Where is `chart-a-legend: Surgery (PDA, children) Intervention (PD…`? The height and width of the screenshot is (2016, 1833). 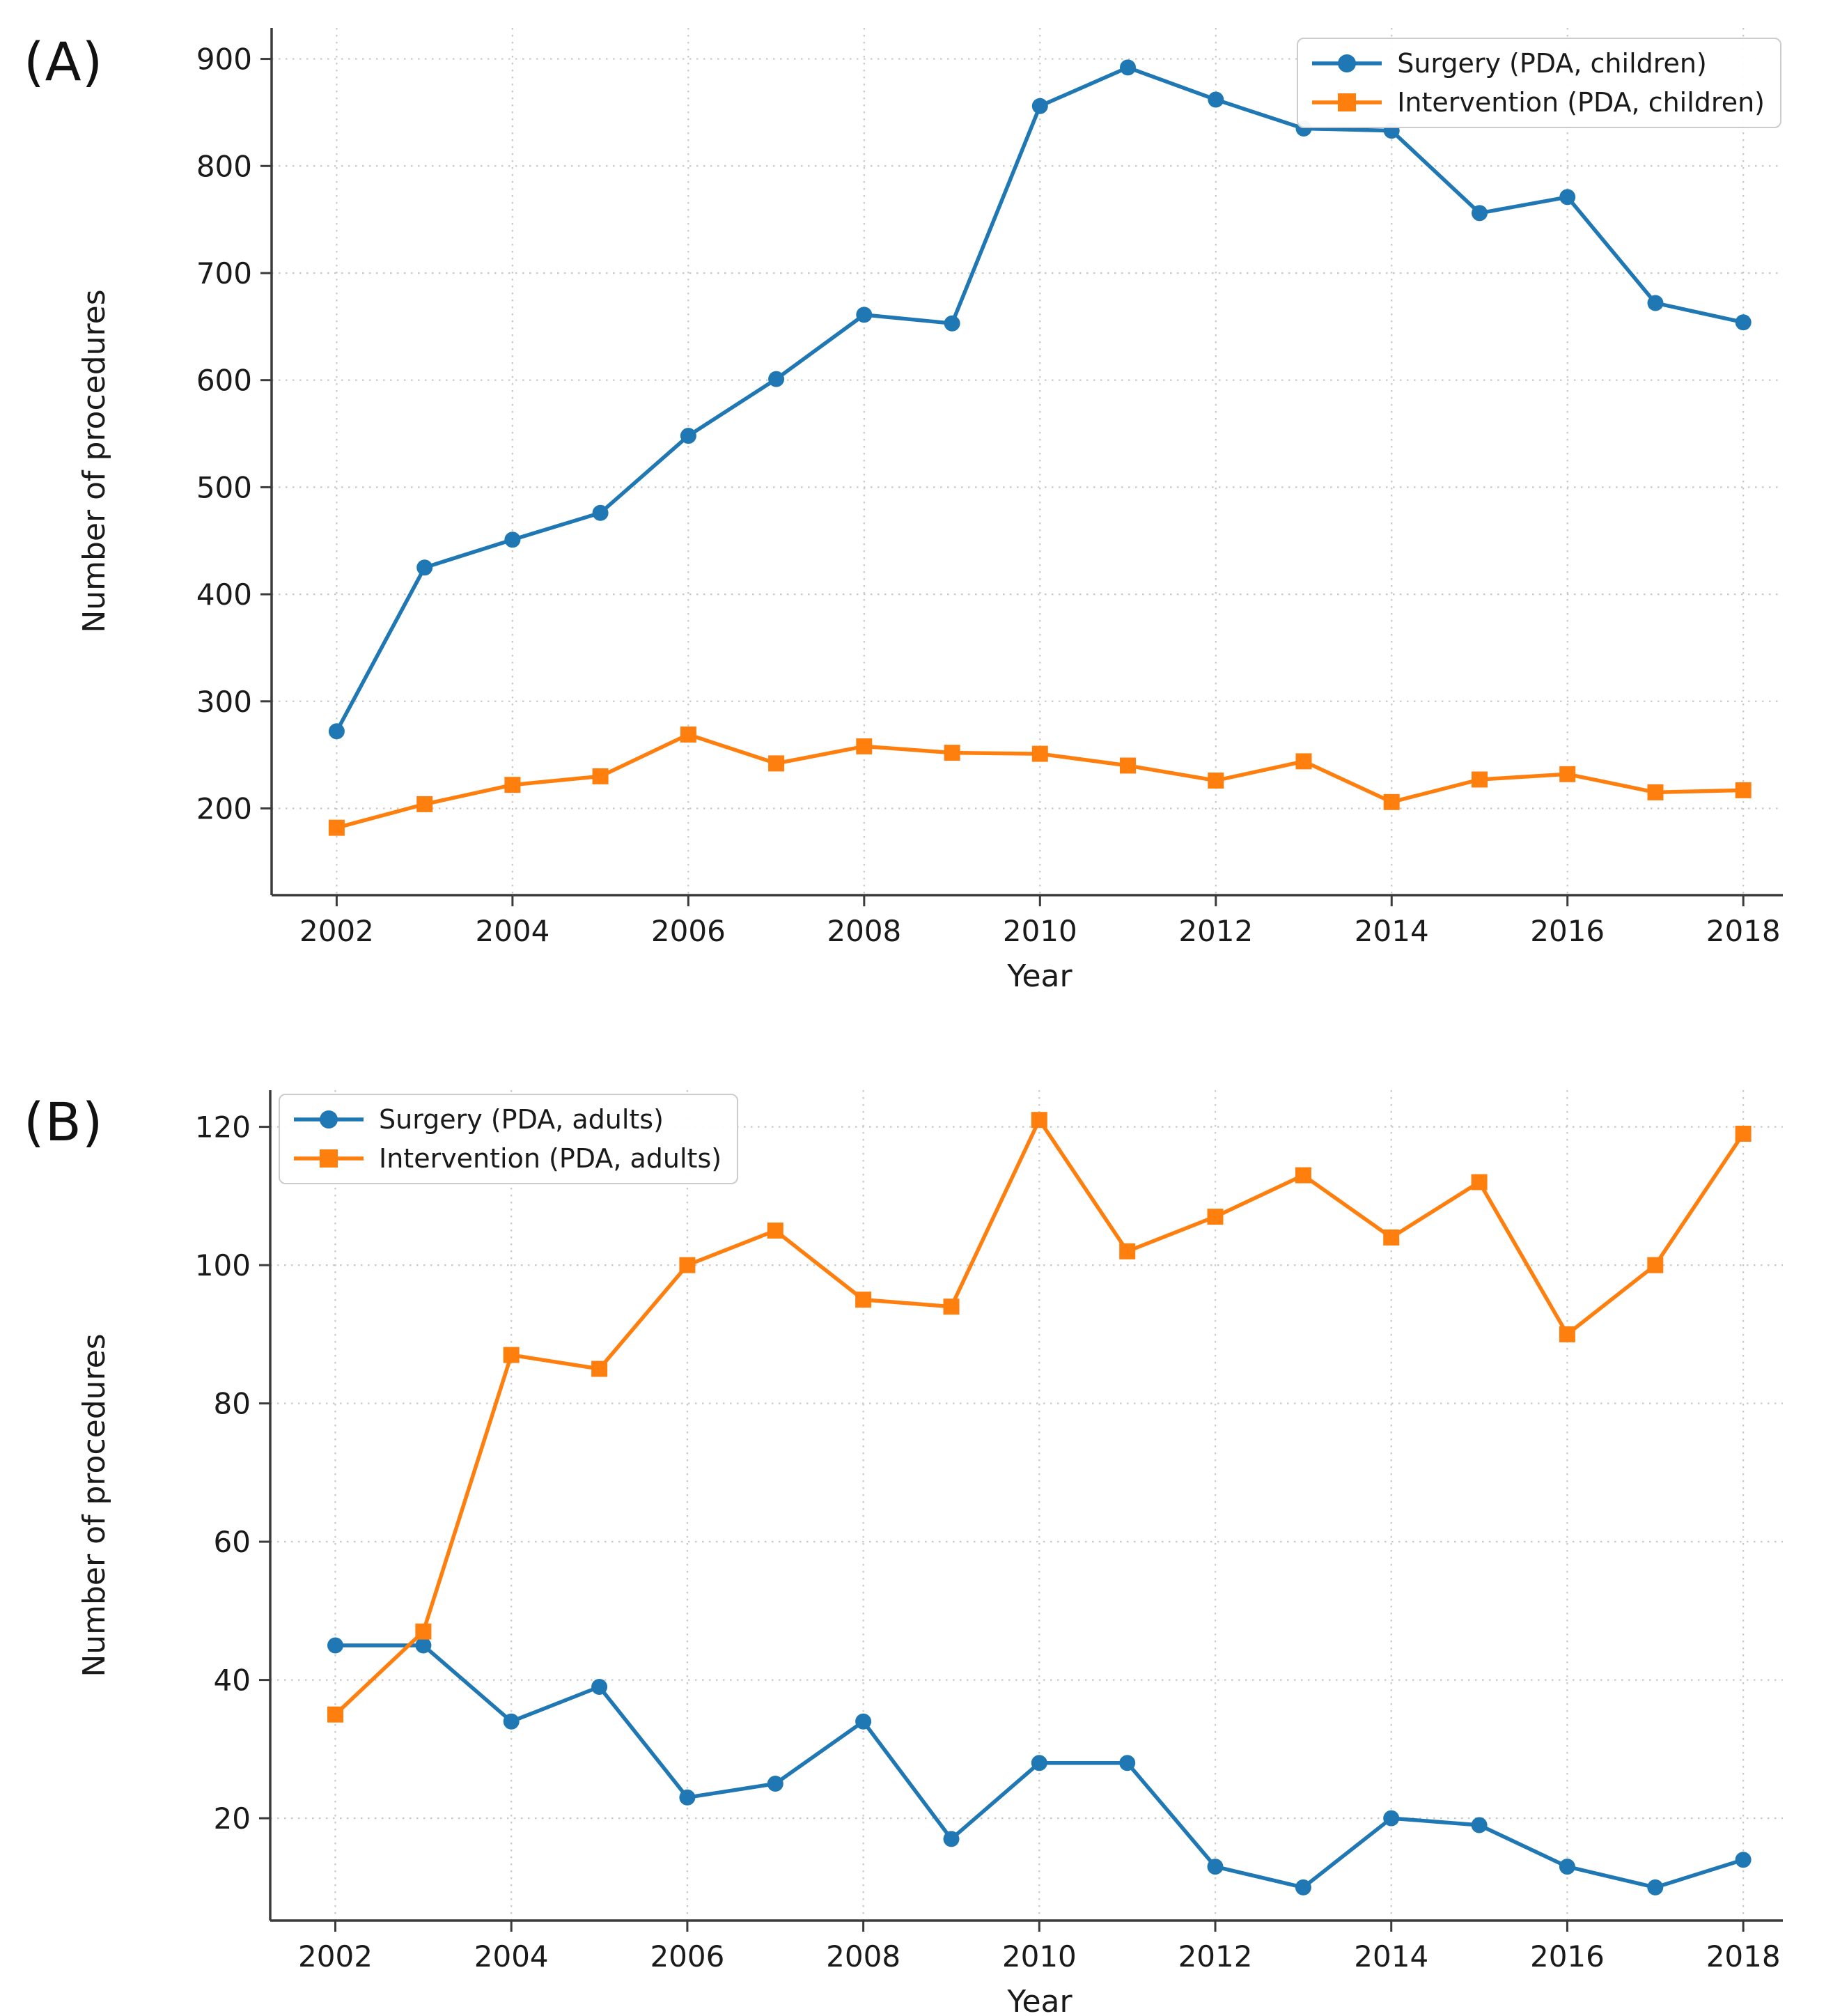 chart-a-legend: Surgery (PDA, children) Intervention (PD… is located at coordinates (1539, 83).